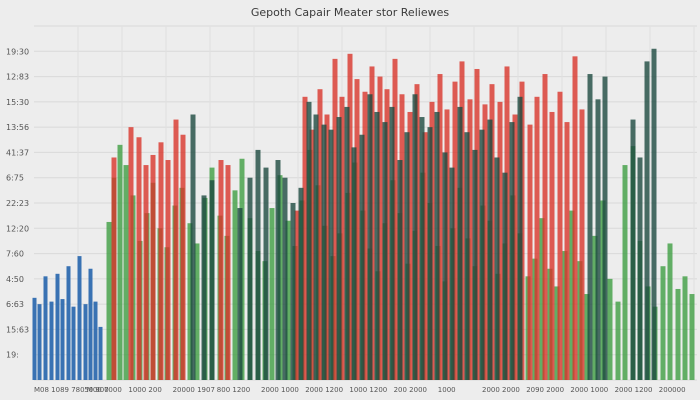 This screenshot has height=400, width=700. Describe the element at coordinates (501, 390) in the screenshot. I see `x-tick-label: 2000 2000` at that location.